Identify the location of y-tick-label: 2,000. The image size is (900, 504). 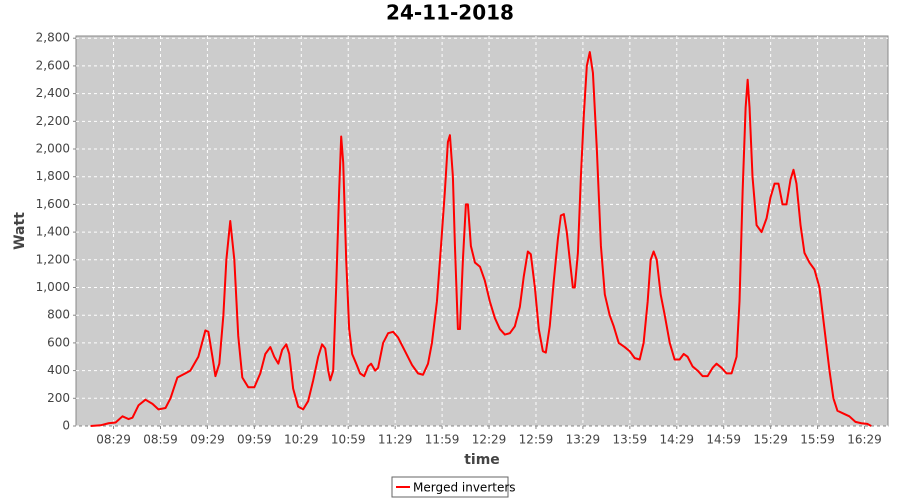
(53, 149).